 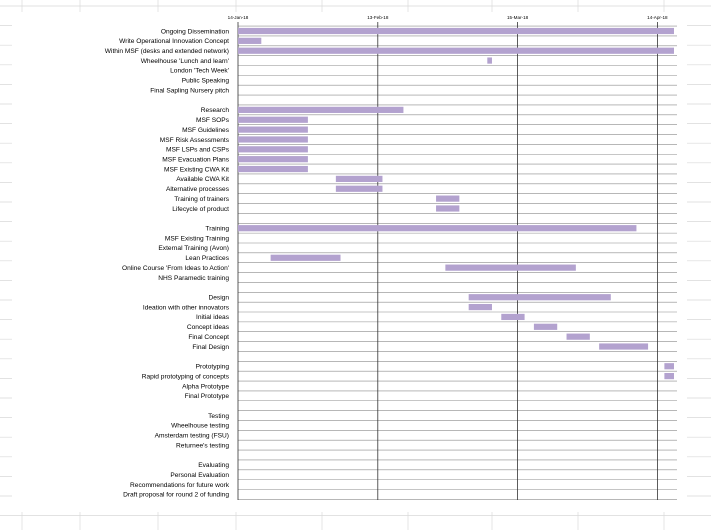 I want to click on task-label: Write Operational Innovation Concept, so click(x=174, y=41).